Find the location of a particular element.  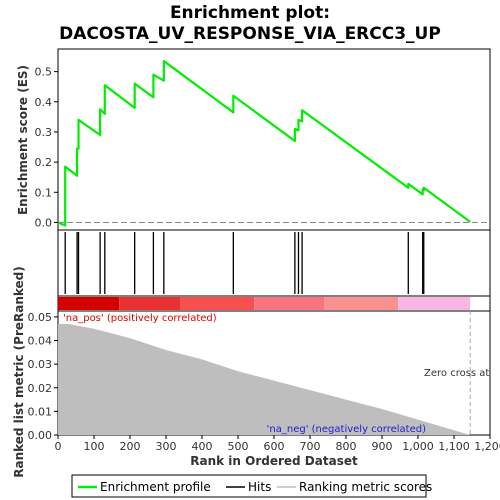

x-tick-label: 1,000 is located at coordinates (418, 446).